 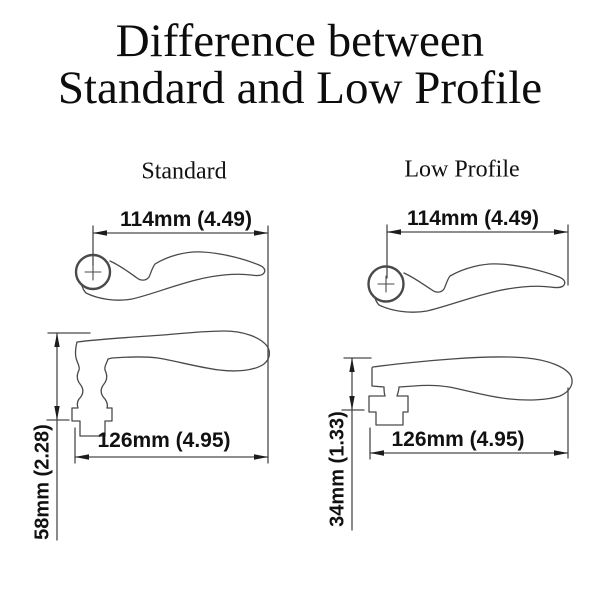 What do you see at coordinates (561, 453) in the screenshot?
I see `low-profile-length-right-arrow-icon` at bounding box center [561, 453].